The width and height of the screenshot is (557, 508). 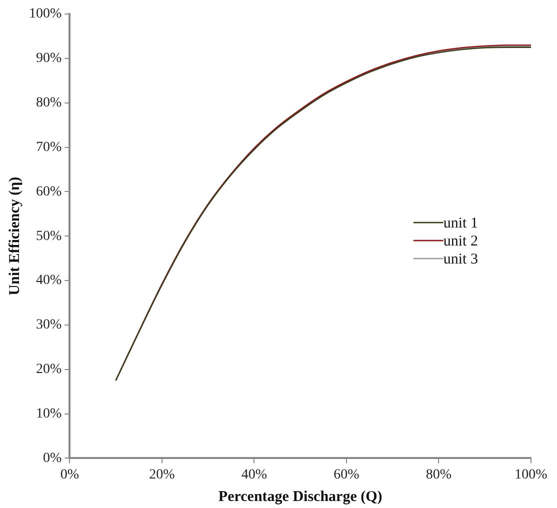 What do you see at coordinates (49, 58) in the screenshot?
I see `y-tick-label: 90%` at bounding box center [49, 58].